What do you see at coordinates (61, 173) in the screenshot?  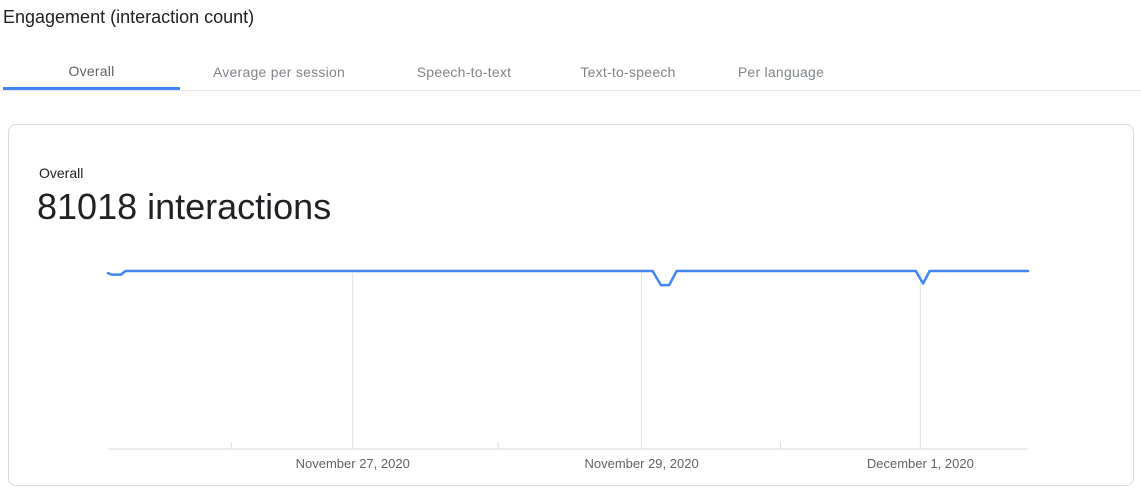 I see `card-subtitle: Overall` at bounding box center [61, 173].